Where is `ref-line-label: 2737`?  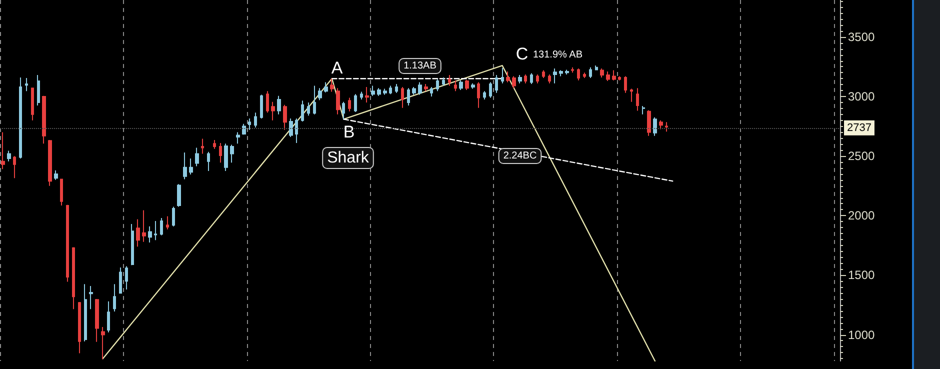 ref-line-label: 2737 is located at coordinates (859, 128).